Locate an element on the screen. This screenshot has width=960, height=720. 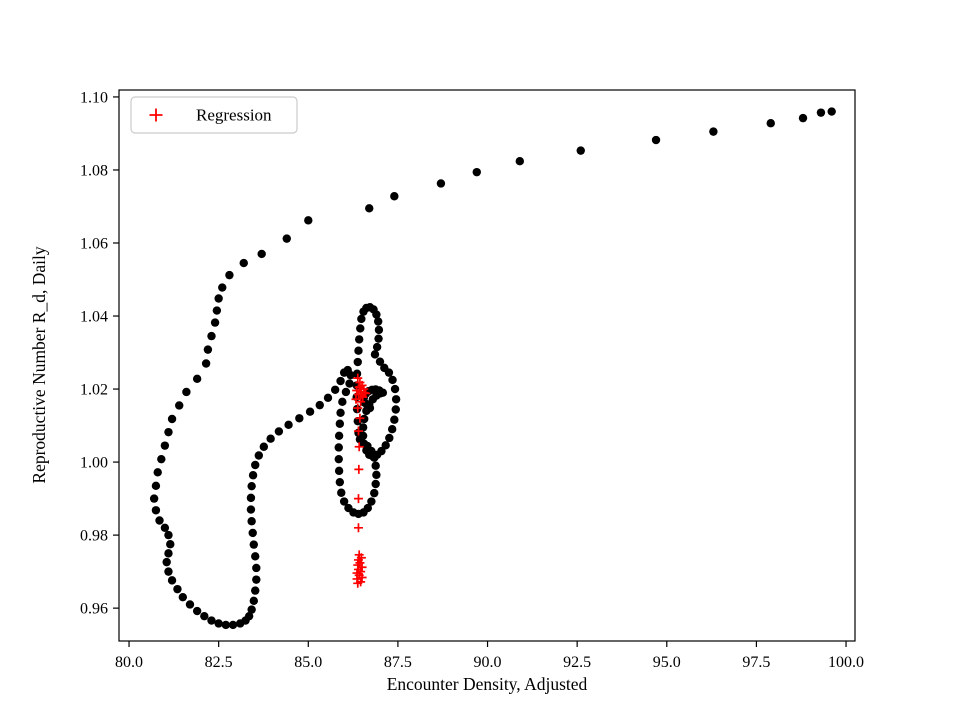
legend-label: Regression is located at coordinates (234, 115).